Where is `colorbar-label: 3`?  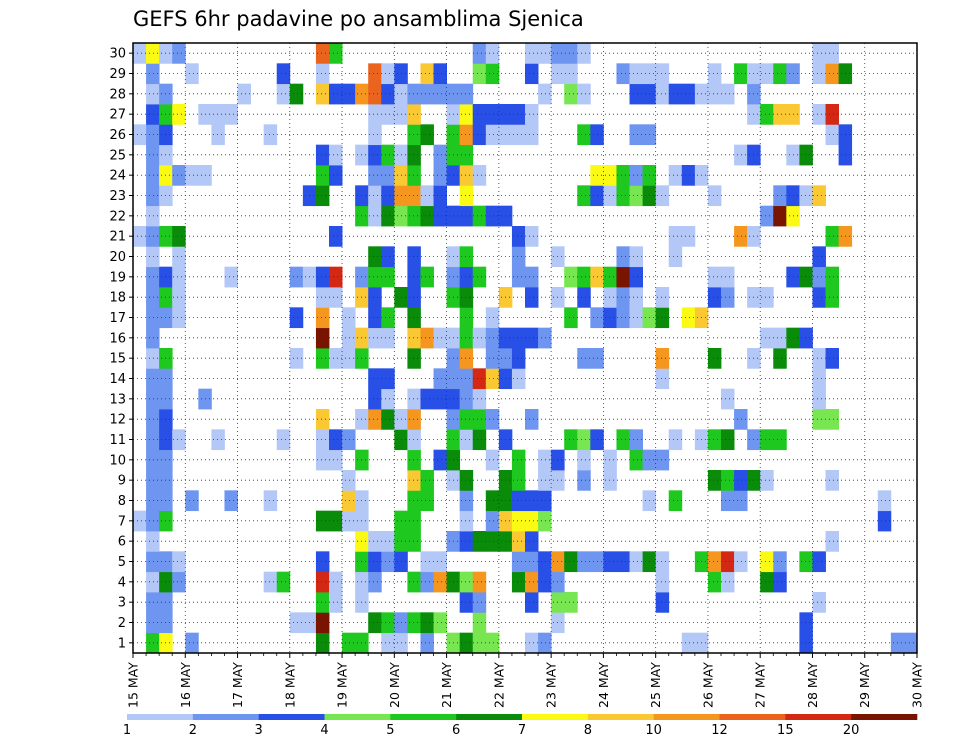
colorbar-label: 3 is located at coordinates (259, 730).